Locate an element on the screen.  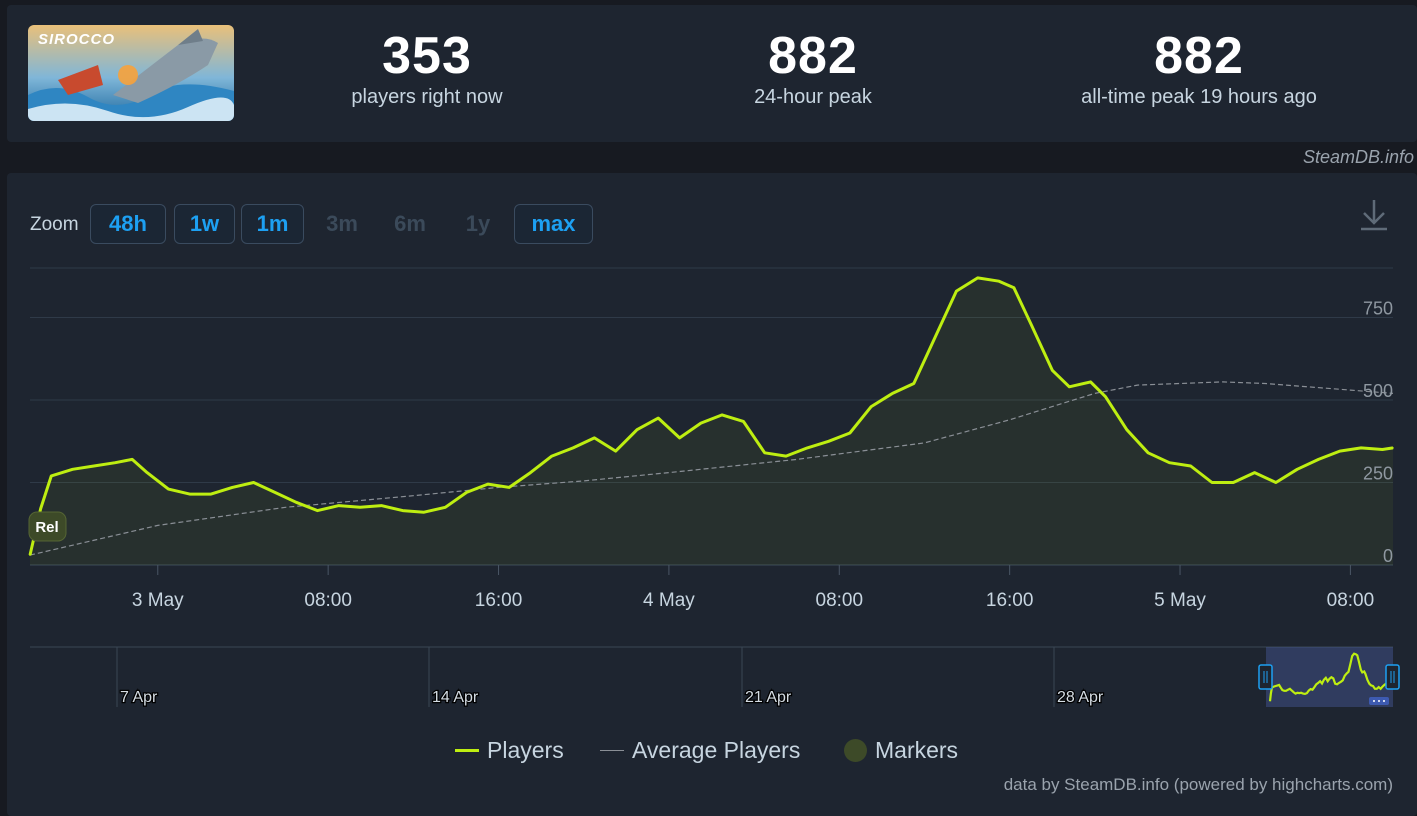
zoom-max-button: max is located at coordinates (553, 224).